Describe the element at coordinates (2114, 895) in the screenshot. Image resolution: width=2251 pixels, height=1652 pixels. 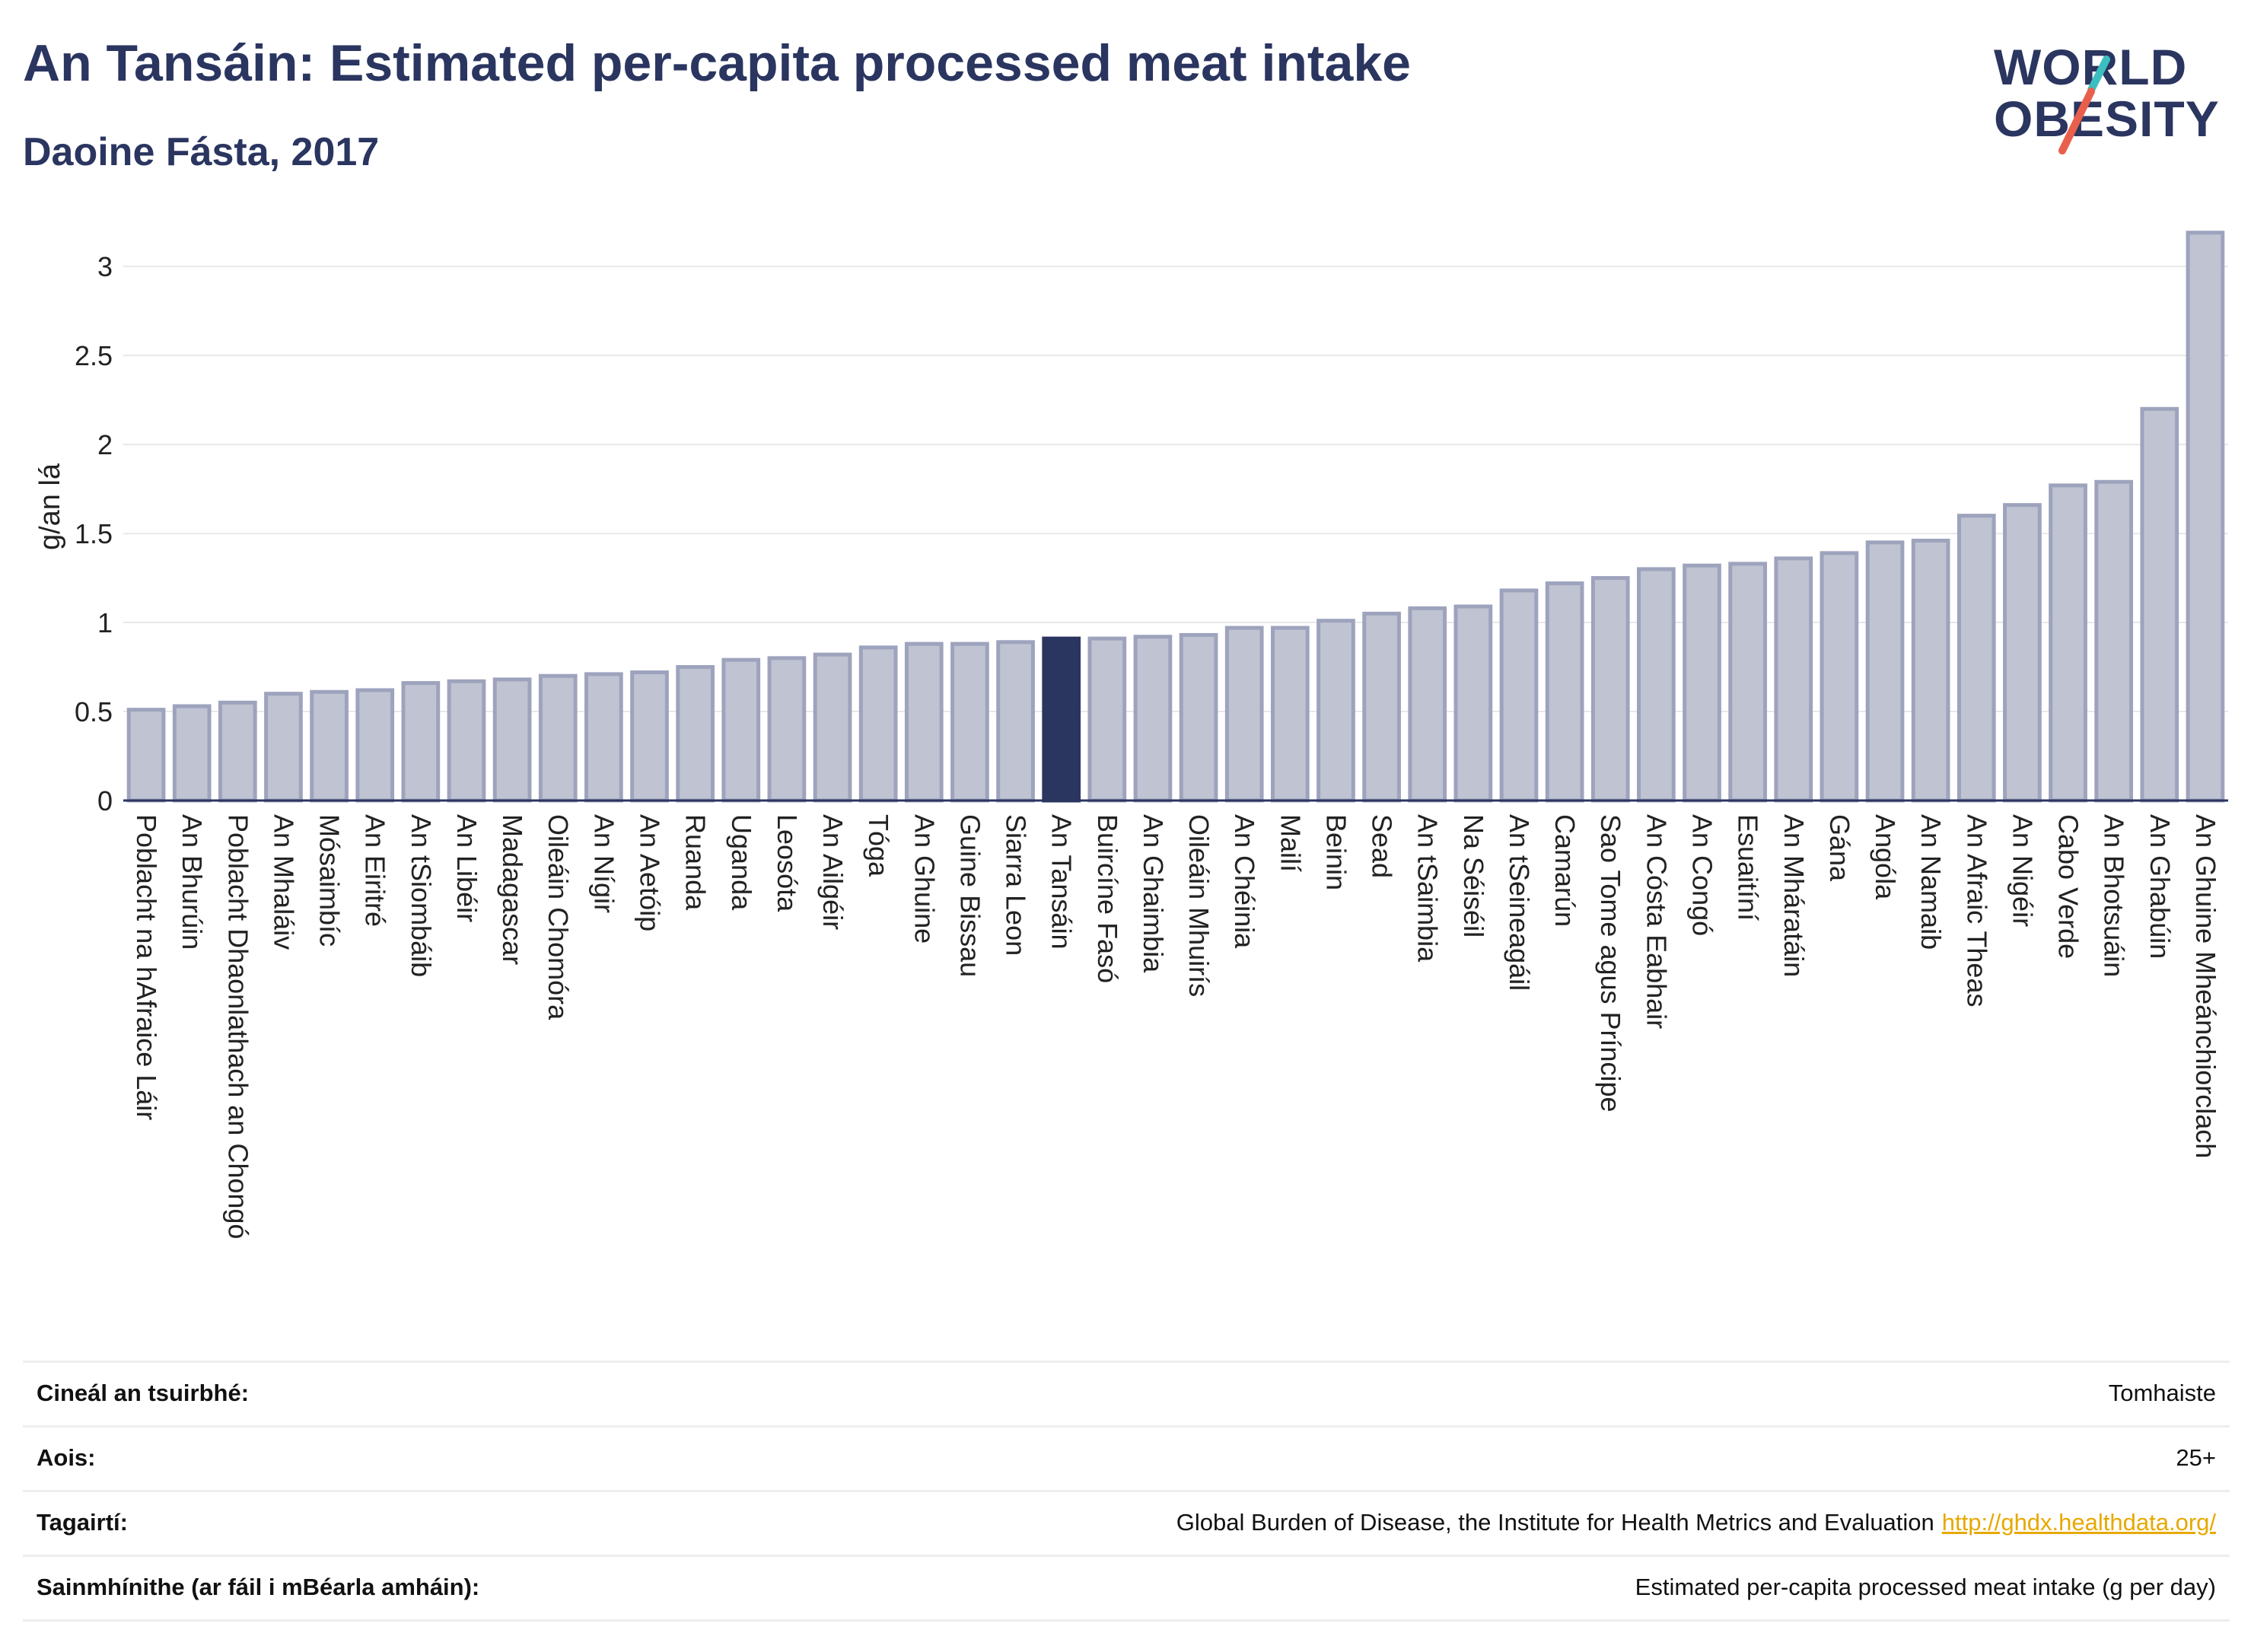
I see `x-tick-label: An Bhotsuáin` at that location.